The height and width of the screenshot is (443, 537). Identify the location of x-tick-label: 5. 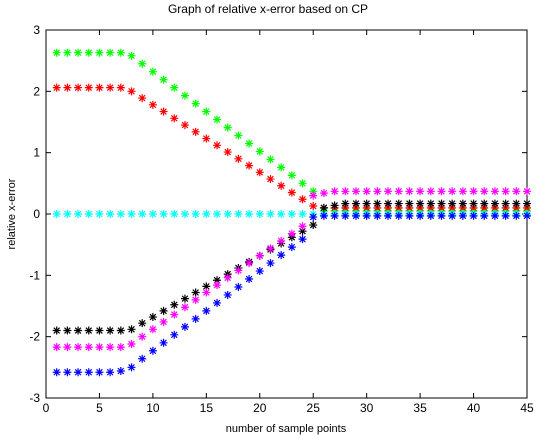
(99, 408).